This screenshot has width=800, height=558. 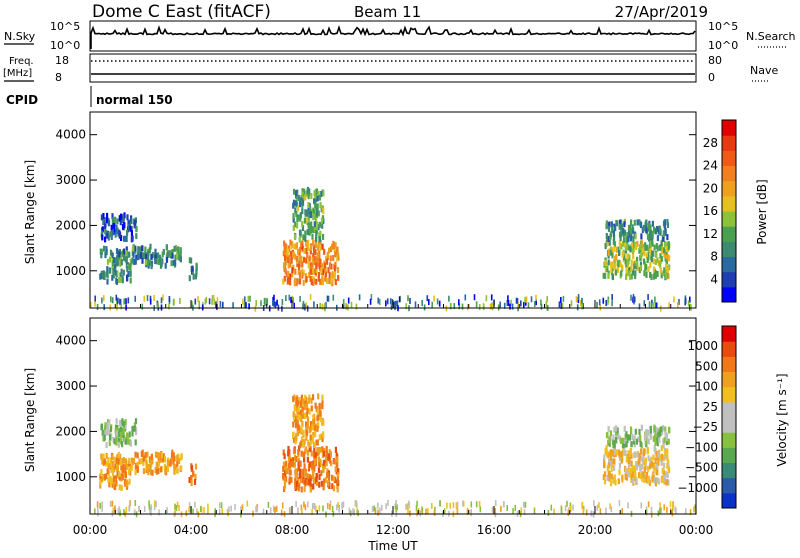 What do you see at coordinates (90, 530) in the screenshot?
I see `x-tick-label: 00:00` at bounding box center [90, 530].